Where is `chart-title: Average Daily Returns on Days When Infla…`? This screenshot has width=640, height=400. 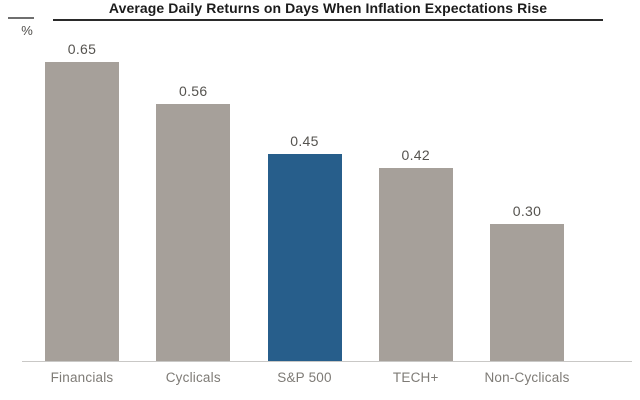
chart-title: Average Daily Returns on Days When Infla… is located at coordinates (328, 11).